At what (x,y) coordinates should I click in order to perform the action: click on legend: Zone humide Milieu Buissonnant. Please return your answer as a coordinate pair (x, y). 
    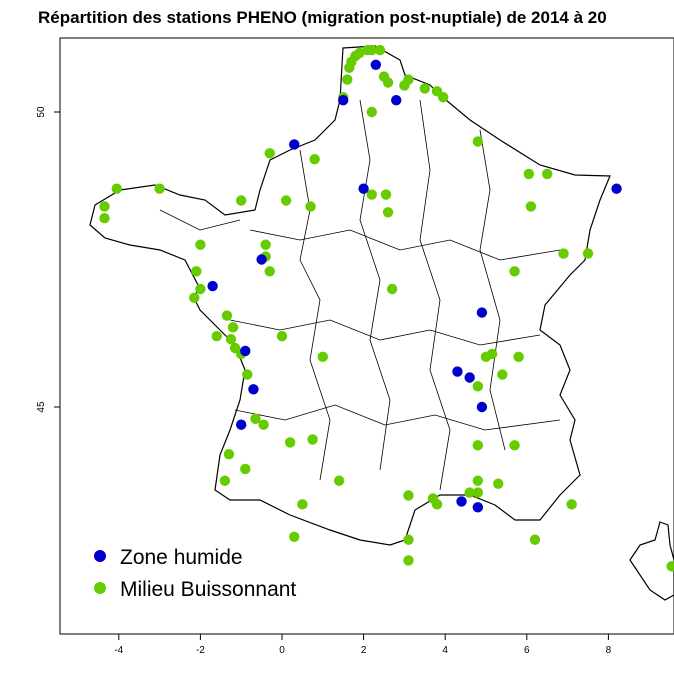
    Looking at the image, I should click on (195, 573).